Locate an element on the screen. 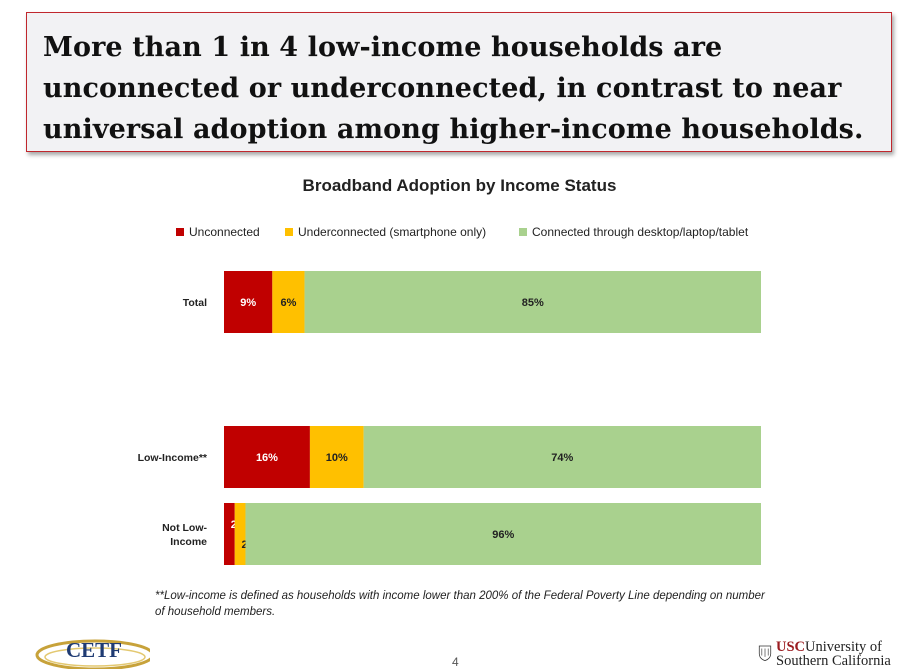 This screenshot has width=919, height=669. bar-total-unconnected is located at coordinates (248, 302).